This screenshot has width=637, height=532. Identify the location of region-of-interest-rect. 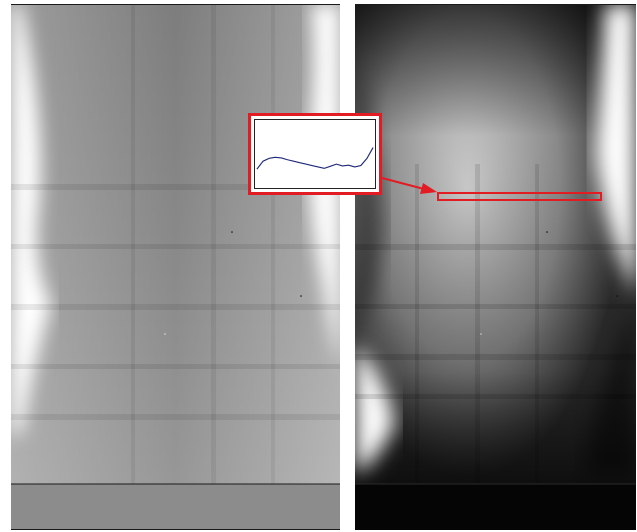
(519, 196).